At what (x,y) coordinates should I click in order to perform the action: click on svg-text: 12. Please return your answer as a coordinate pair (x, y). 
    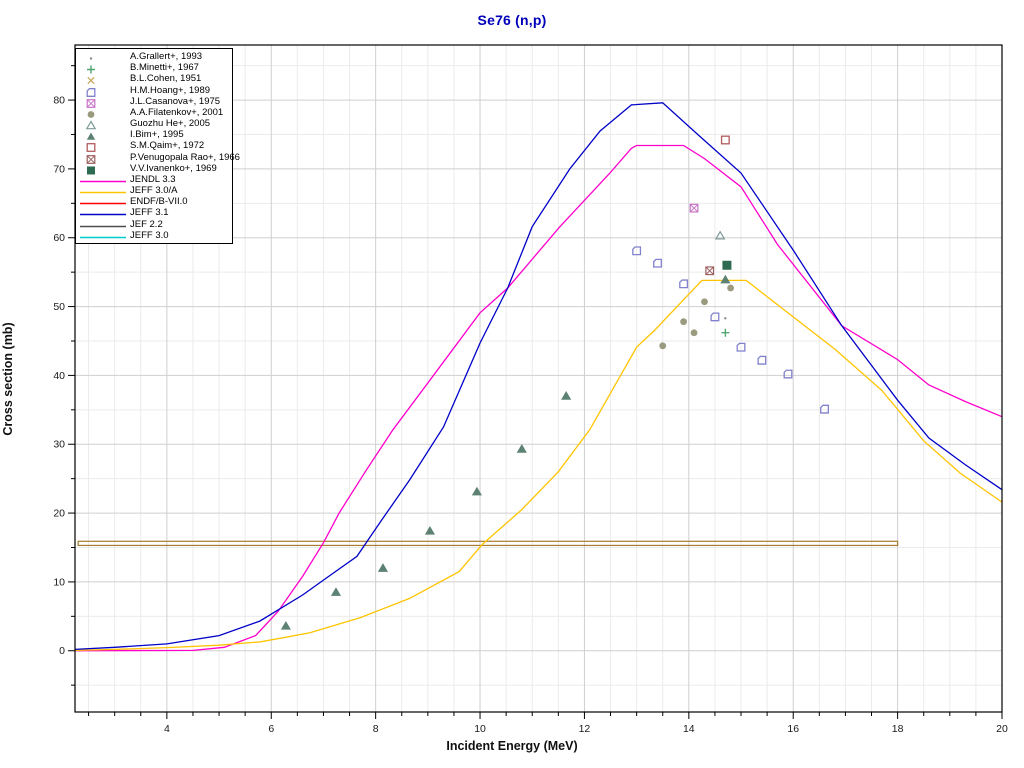
    Looking at the image, I should click on (585, 729).